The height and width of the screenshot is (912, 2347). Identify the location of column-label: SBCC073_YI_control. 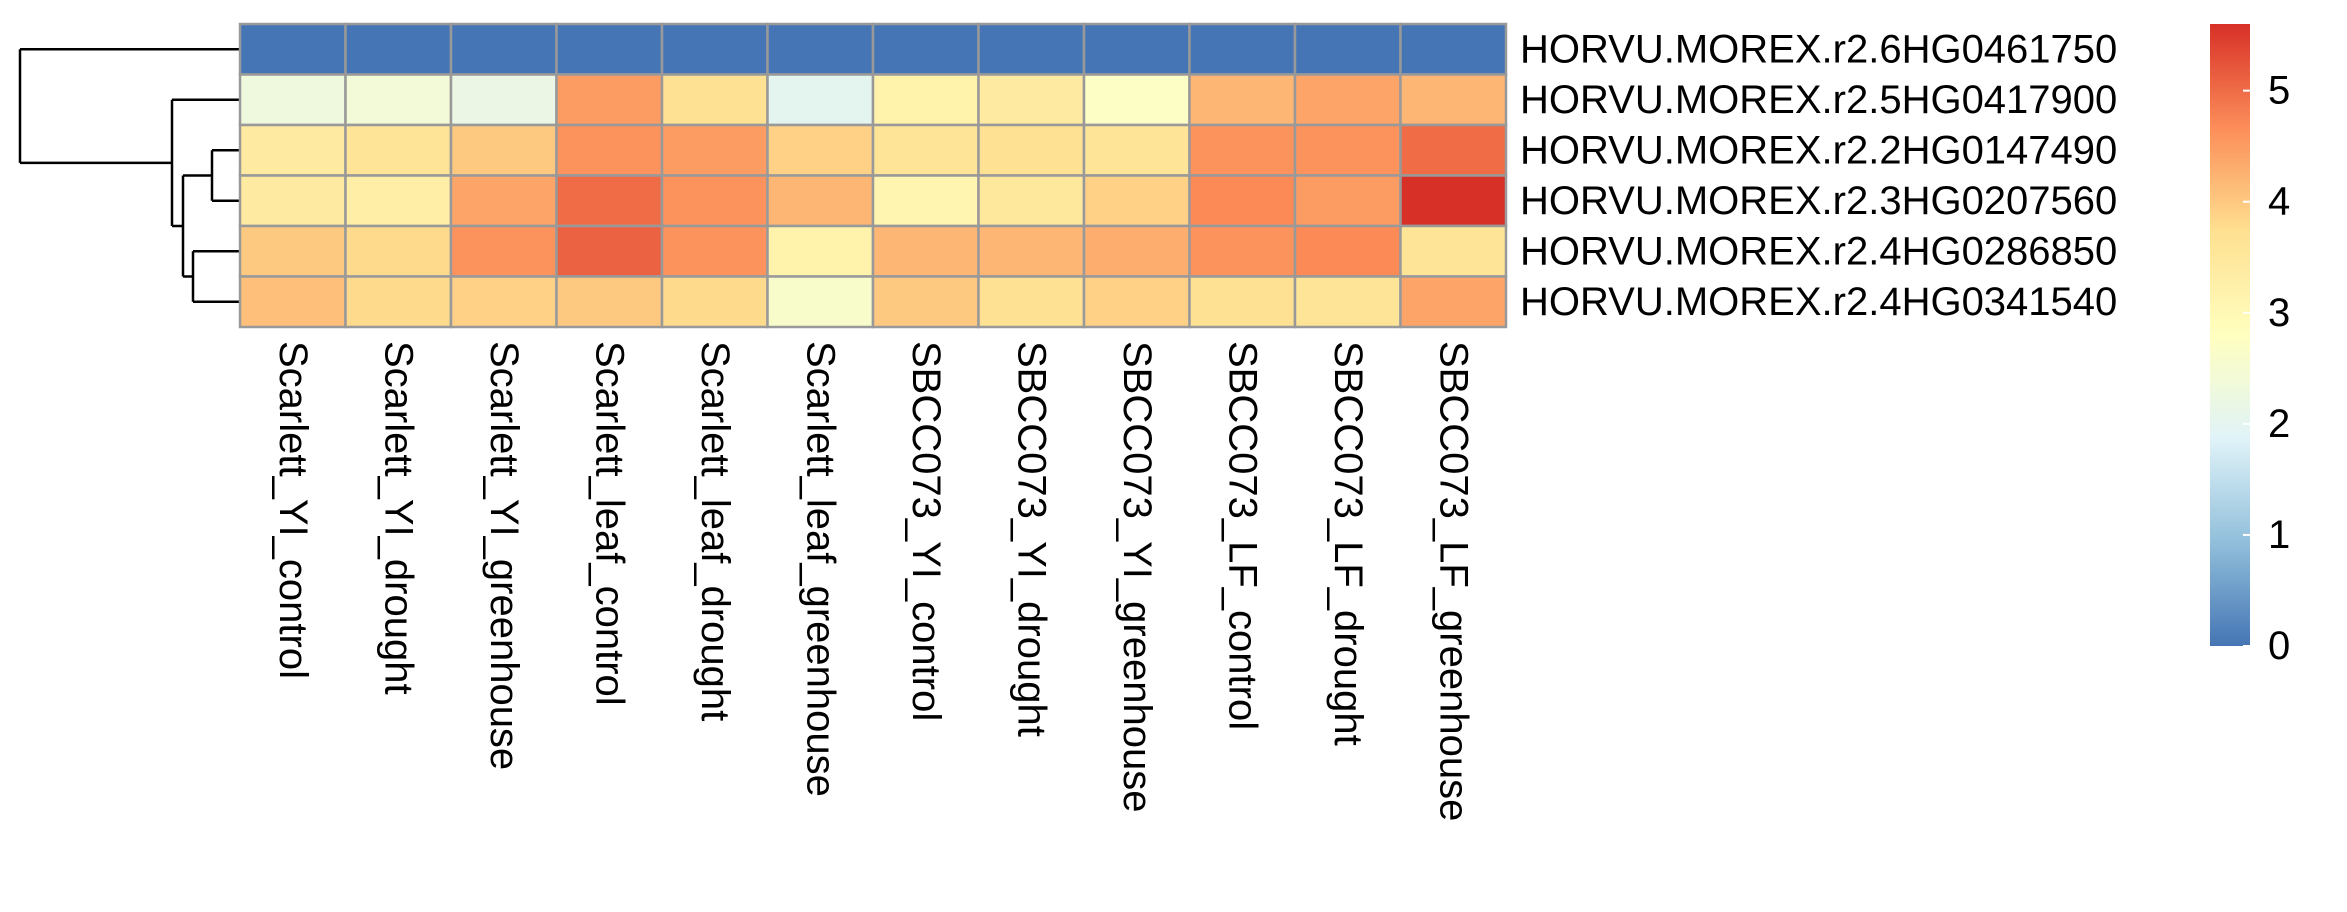
(926, 531).